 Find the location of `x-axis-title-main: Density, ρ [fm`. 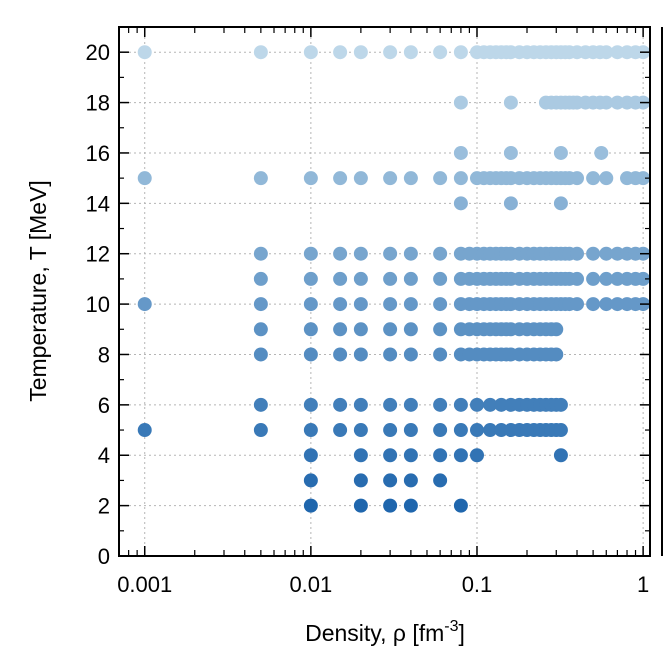

x-axis-title-main: Density, ρ [fm is located at coordinates (374, 633).